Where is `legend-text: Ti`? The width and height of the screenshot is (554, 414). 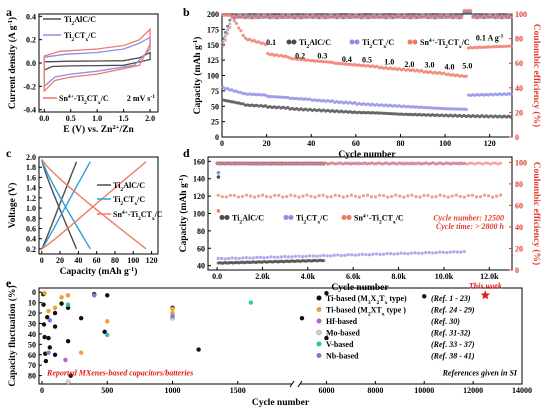
legend-text: Ti is located at coordinates (117, 185).